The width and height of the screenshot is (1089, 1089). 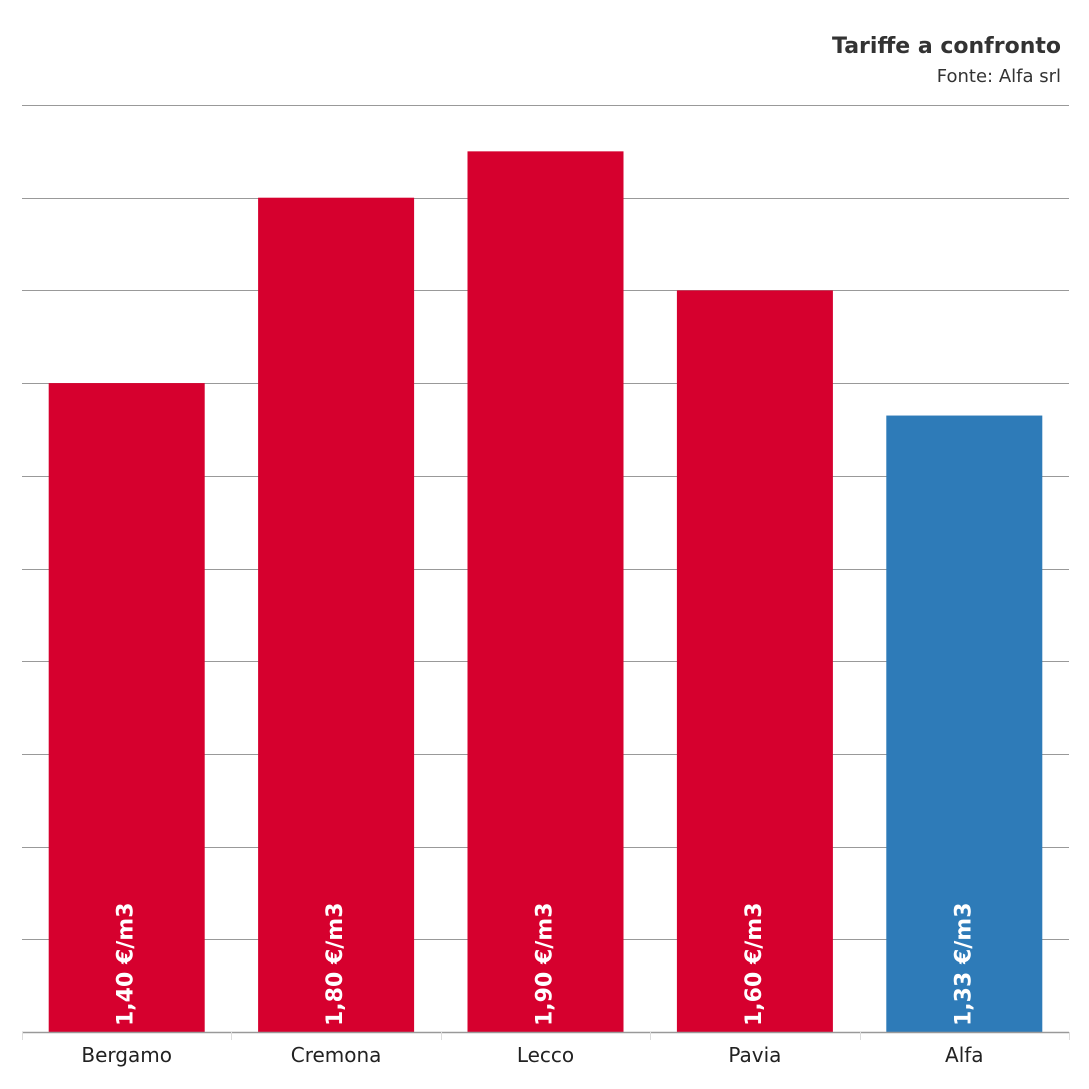 I want to click on chart-subtitle: Fonte: Alfa srl, so click(x=998, y=76).